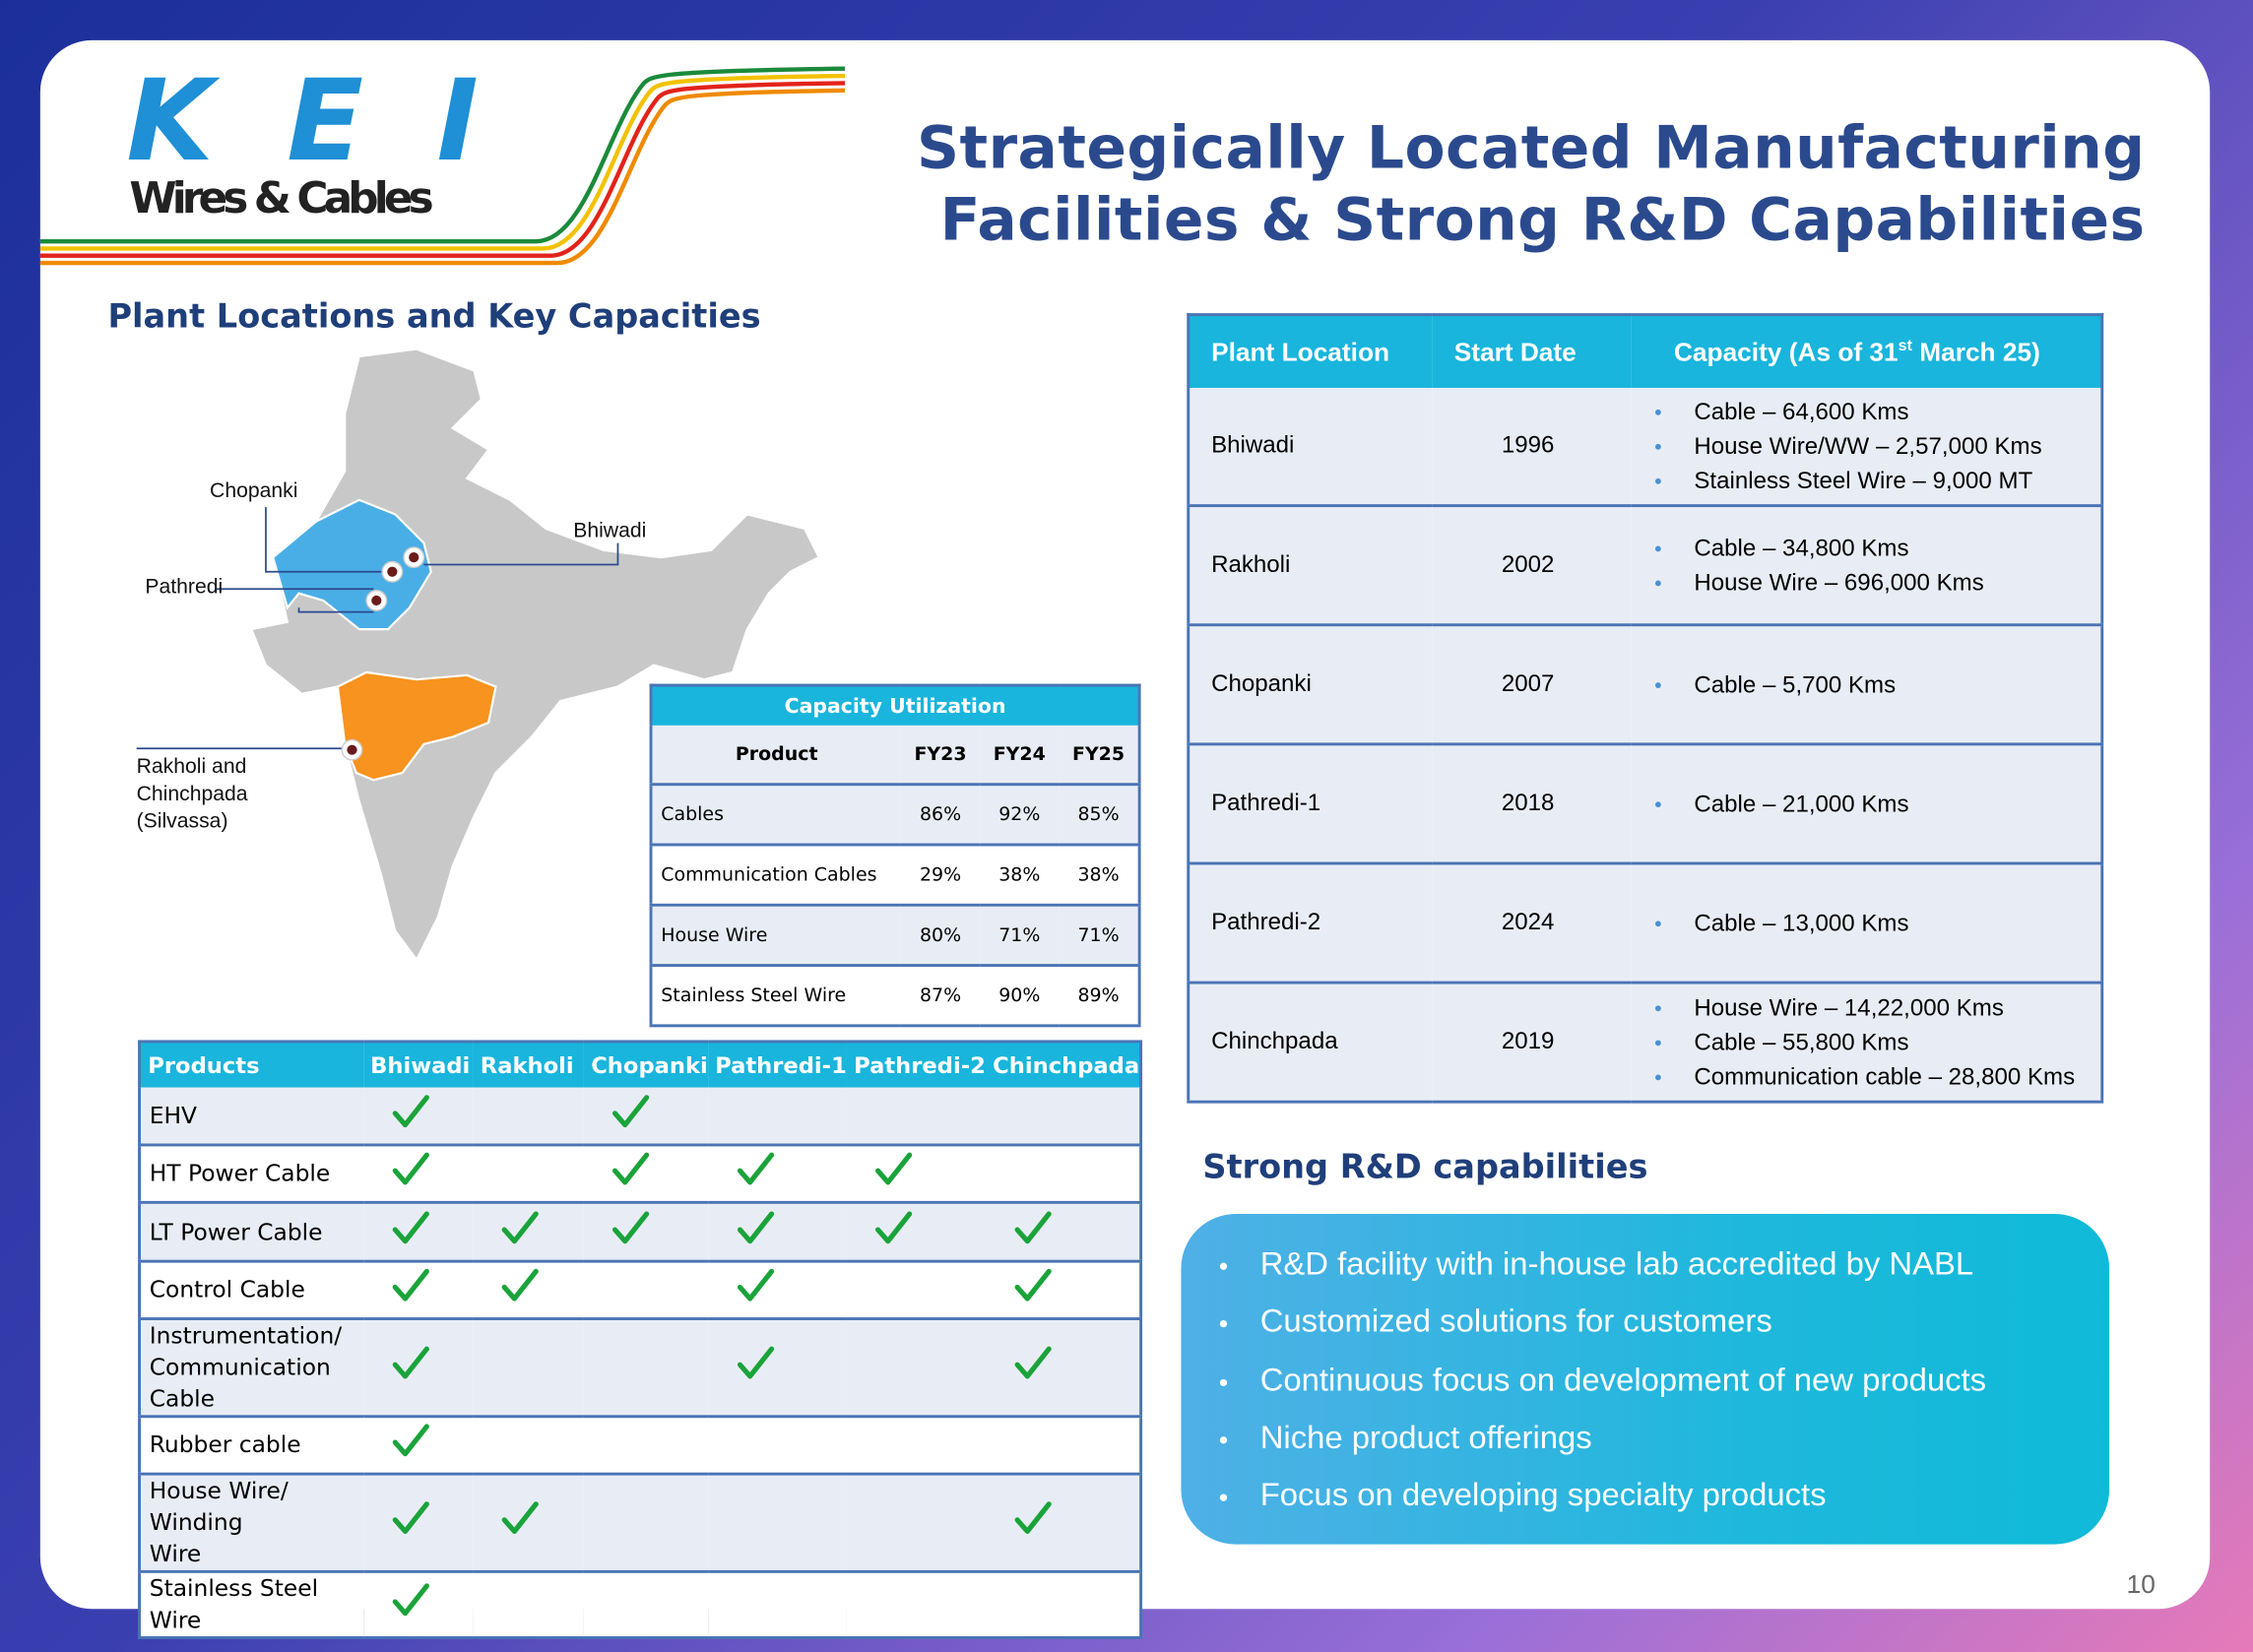 This screenshot has width=2253, height=1652. Describe the element at coordinates (302, 120) in the screenshot. I see `logo-brand: KEI` at that location.